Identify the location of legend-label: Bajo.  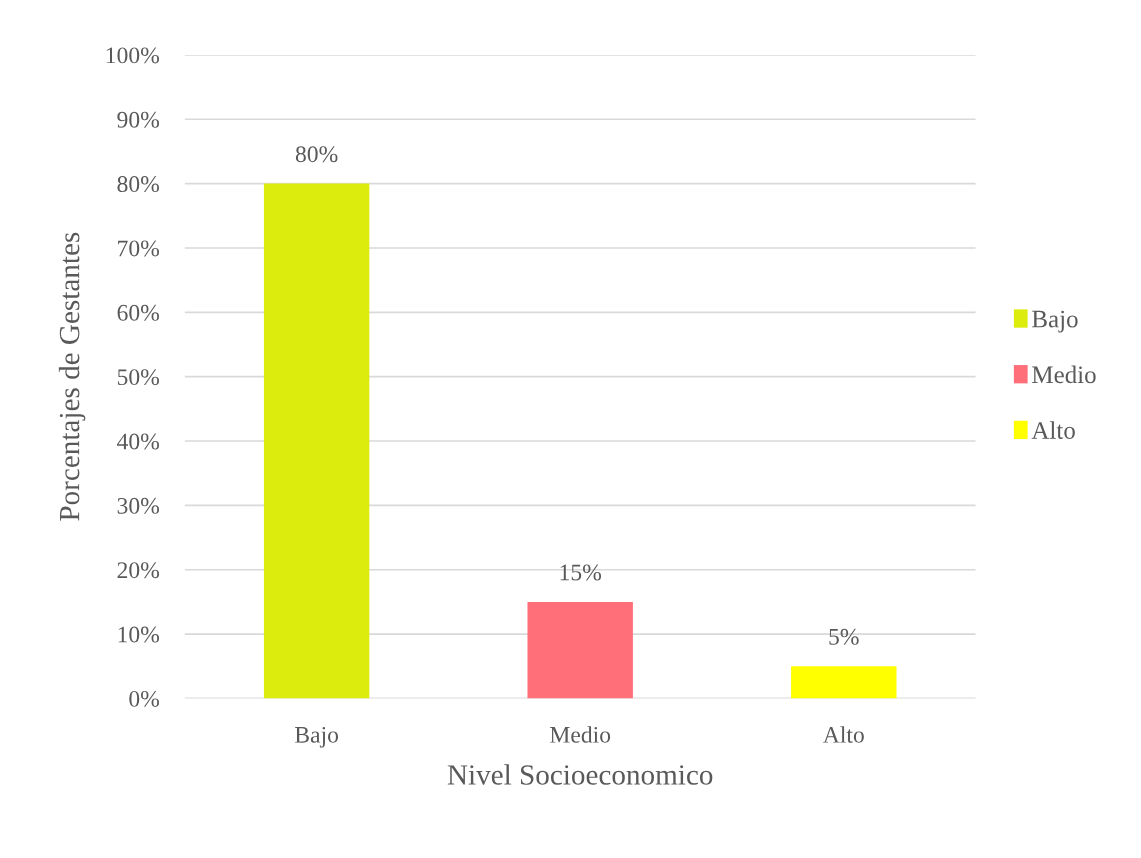
(1055, 321).